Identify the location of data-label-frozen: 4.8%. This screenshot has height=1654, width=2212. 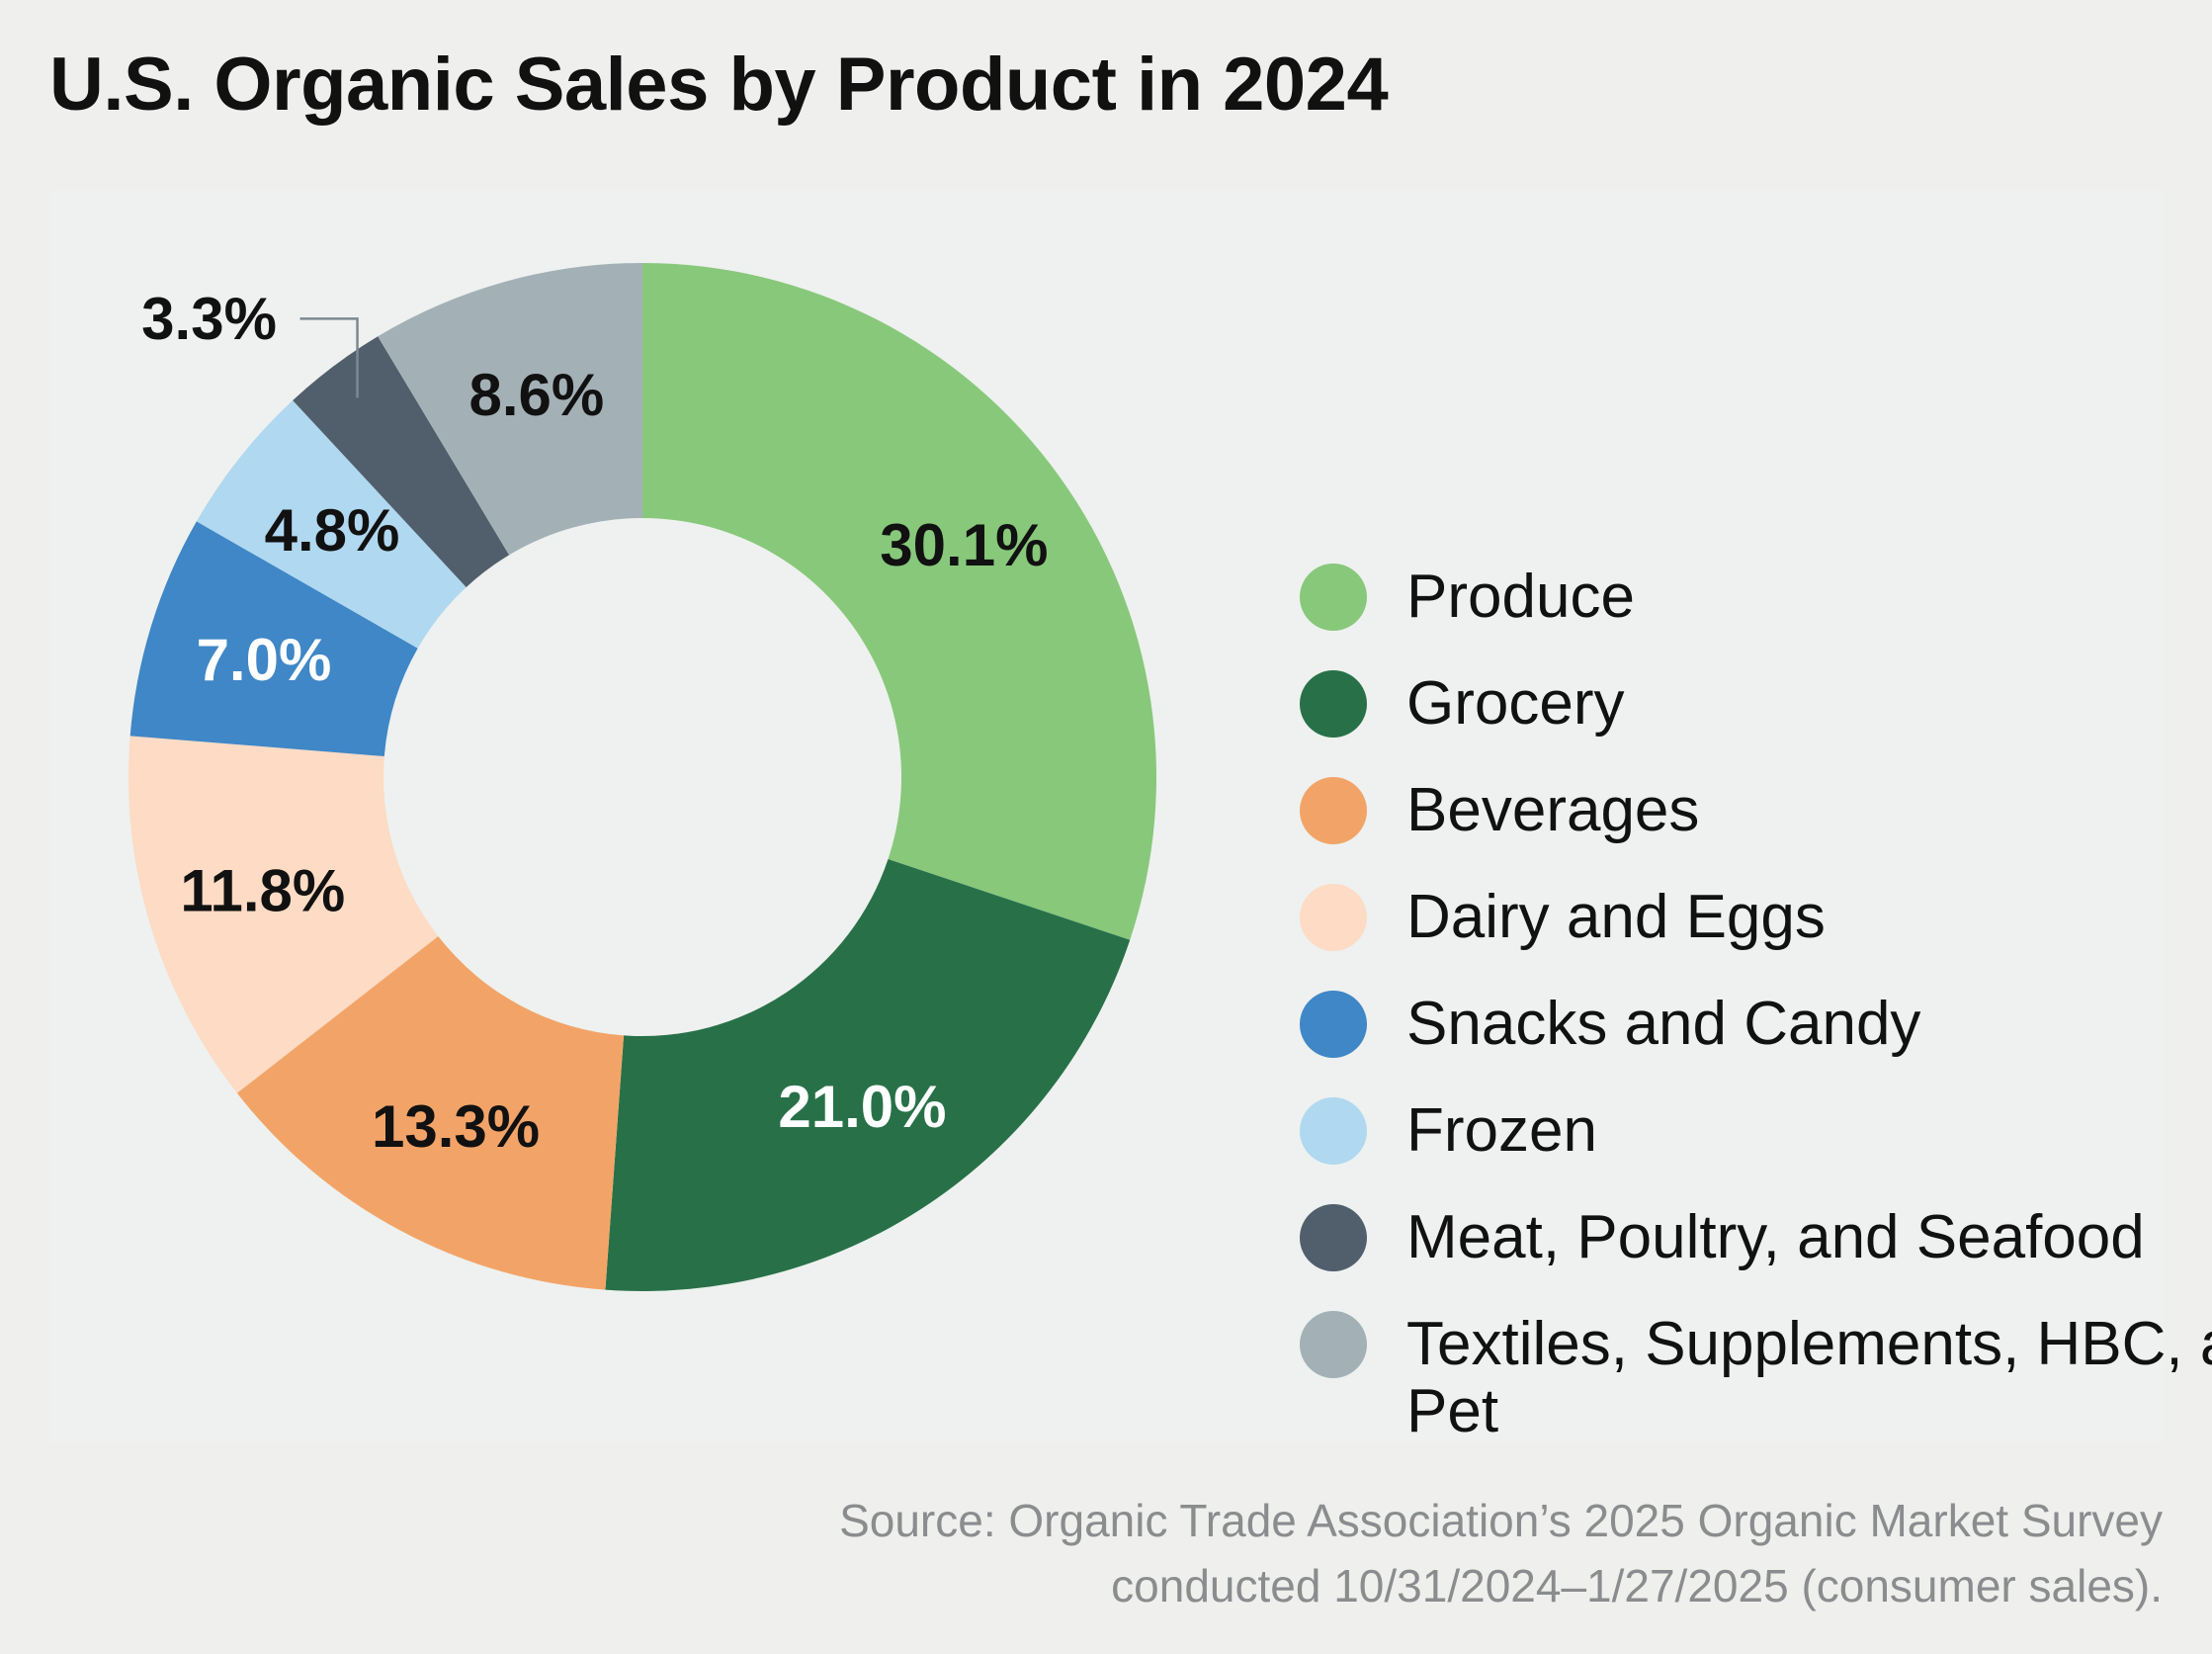
(332, 530).